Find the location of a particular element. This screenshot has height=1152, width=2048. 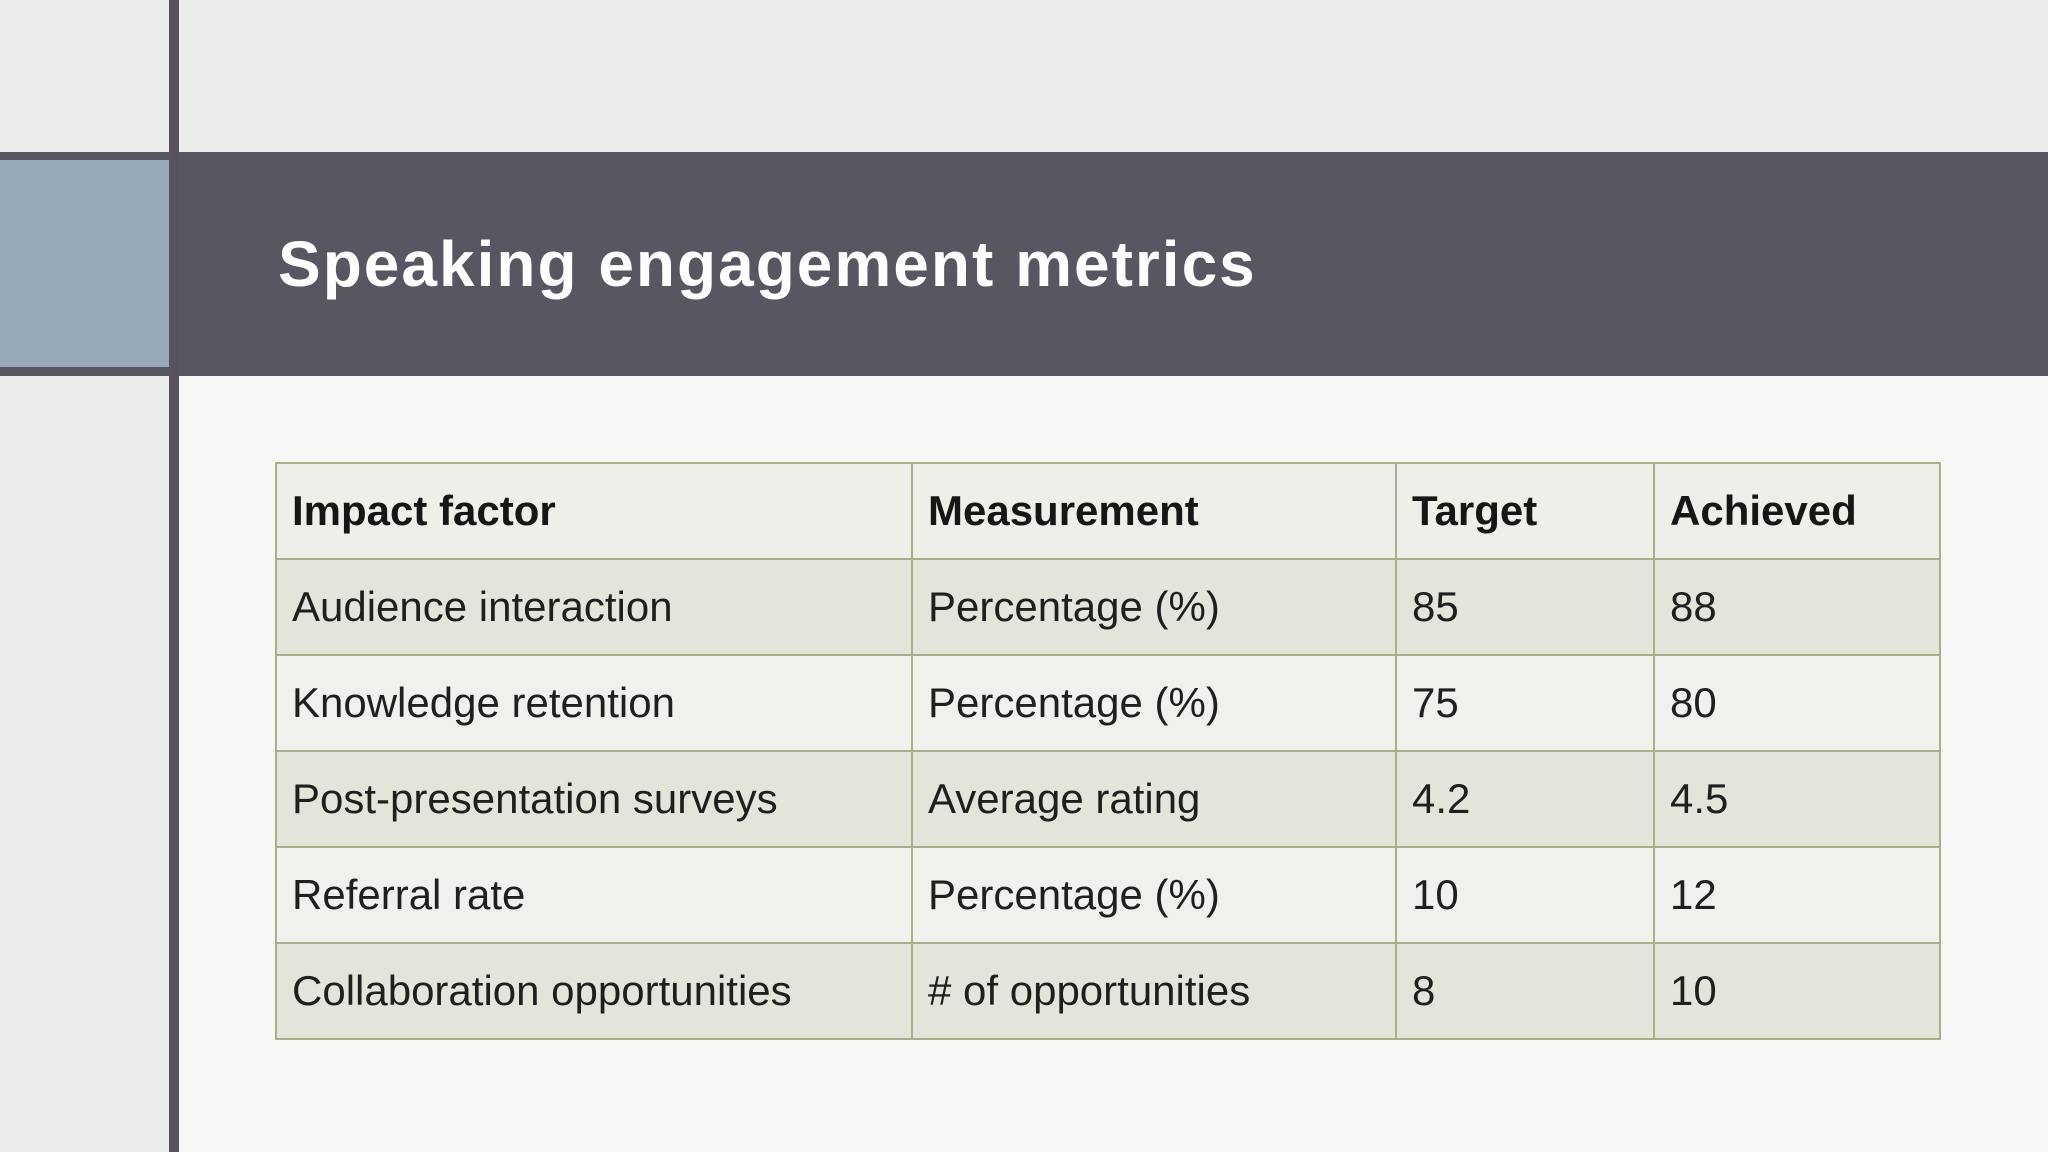

column-header-measurement: Measurement is located at coordinates (1154, 511).